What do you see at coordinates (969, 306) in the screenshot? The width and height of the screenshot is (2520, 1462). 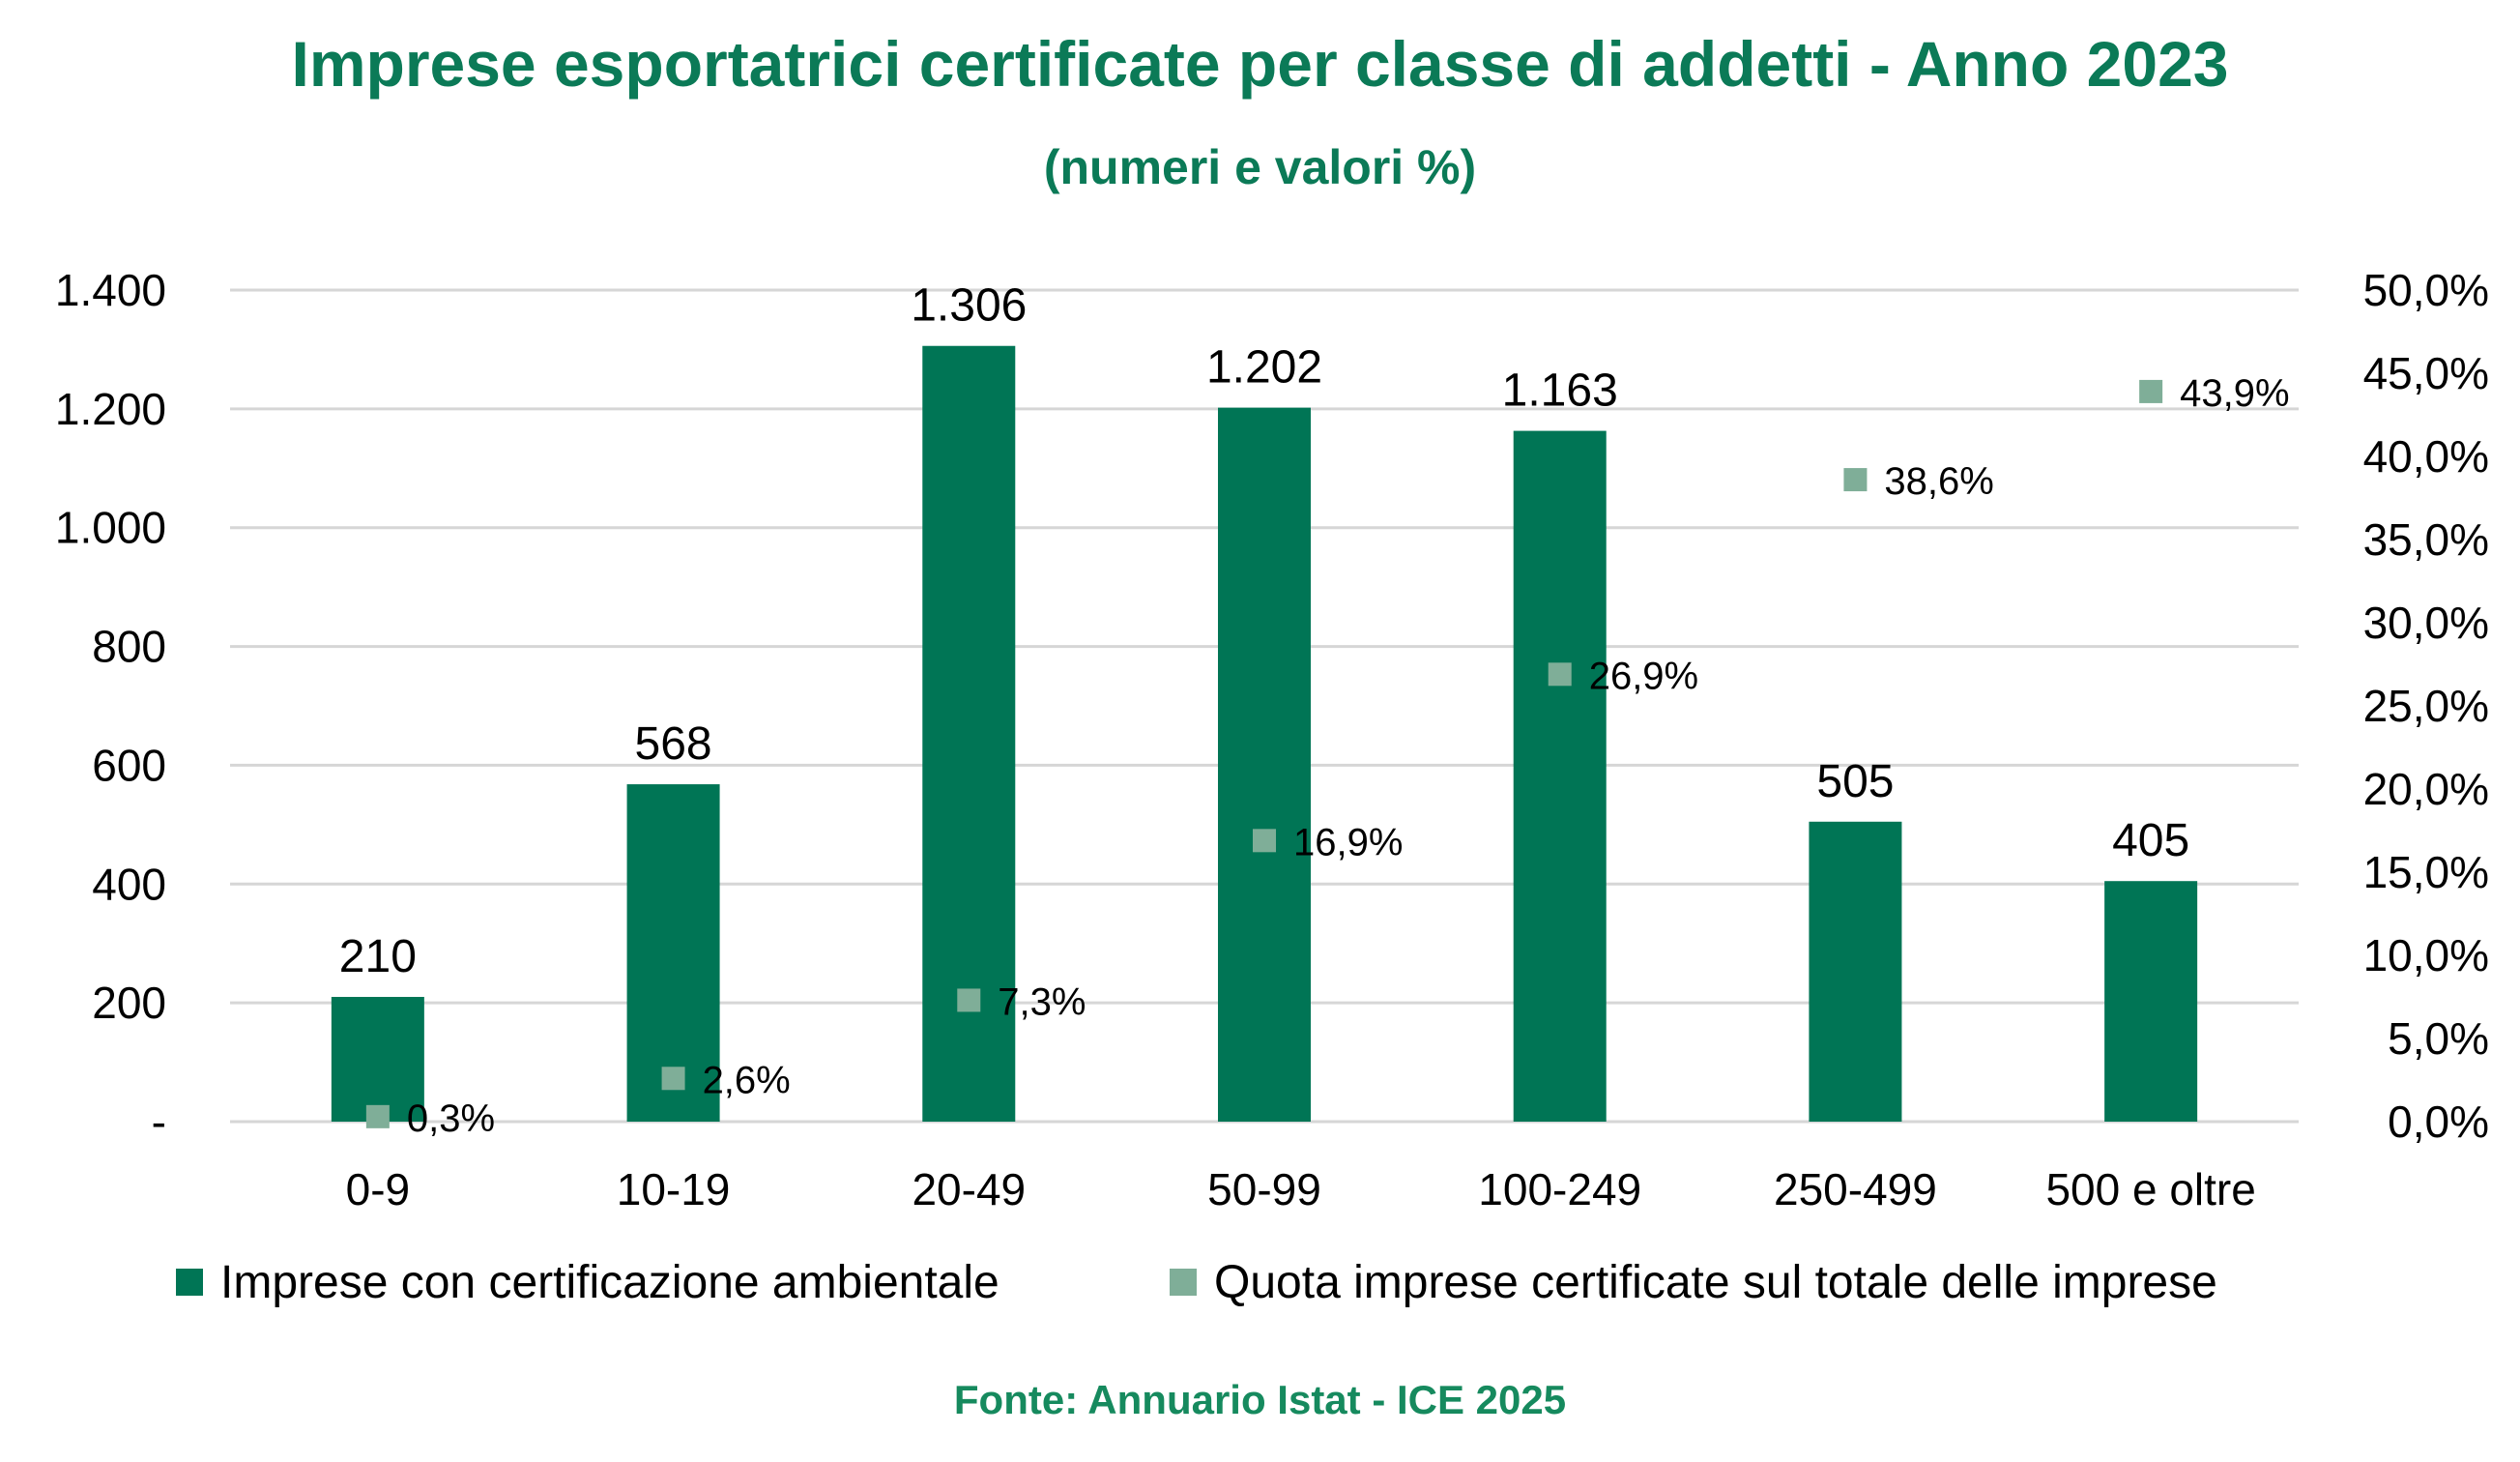 I see `bar-value-label: 1.306` at bounding box center [969, 306].